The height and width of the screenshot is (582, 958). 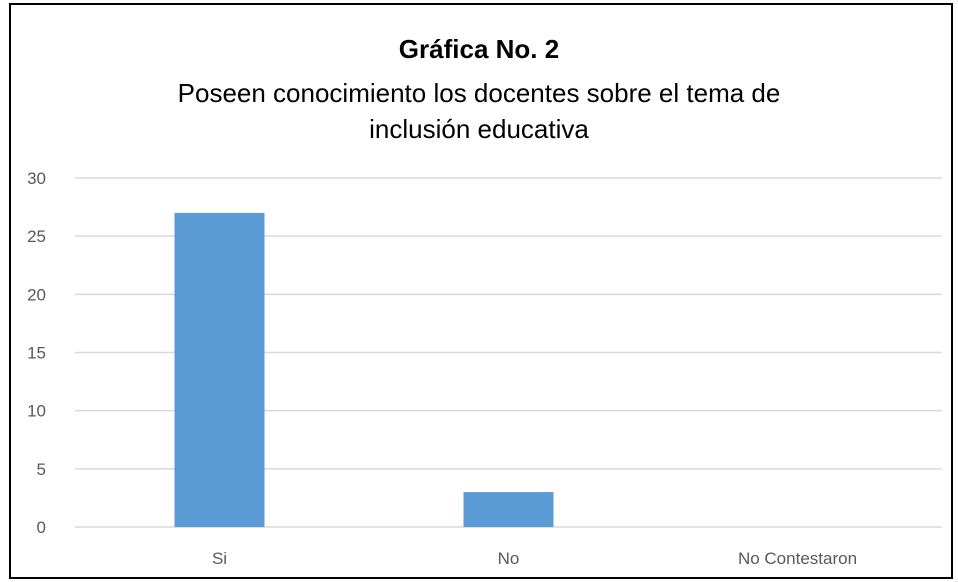 I want to click on y-tick-label-20: 20, so click(x=36, y=294).